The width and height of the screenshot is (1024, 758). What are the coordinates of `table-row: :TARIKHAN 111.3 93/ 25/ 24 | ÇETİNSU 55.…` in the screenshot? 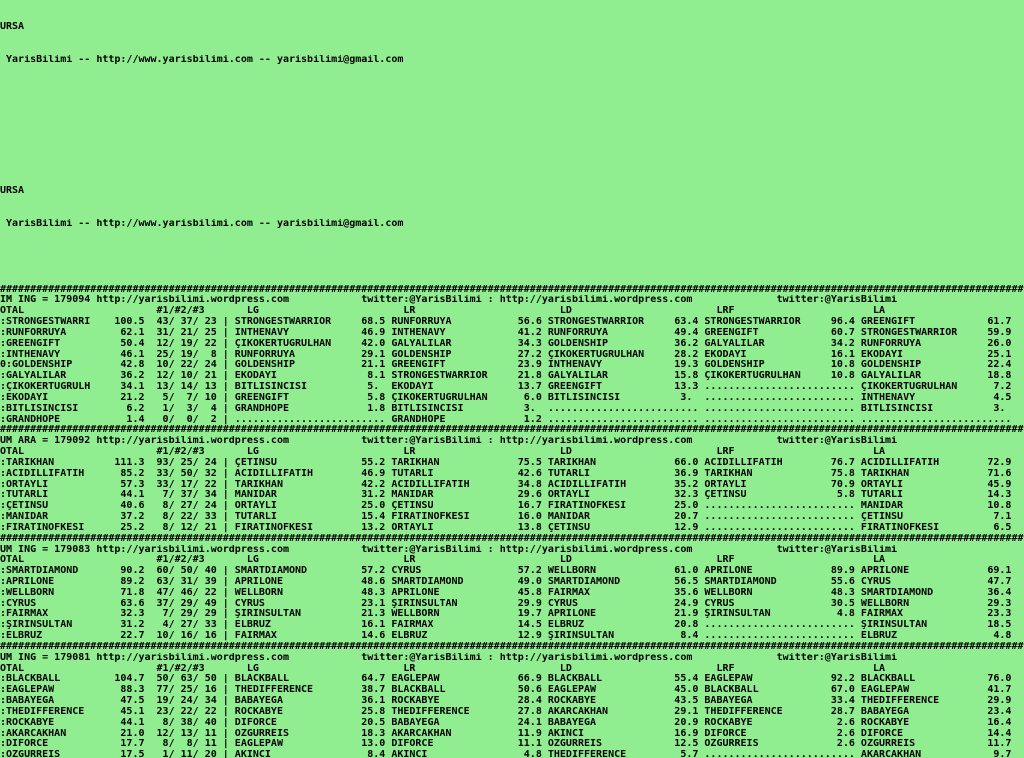 It's located at (509, 462).